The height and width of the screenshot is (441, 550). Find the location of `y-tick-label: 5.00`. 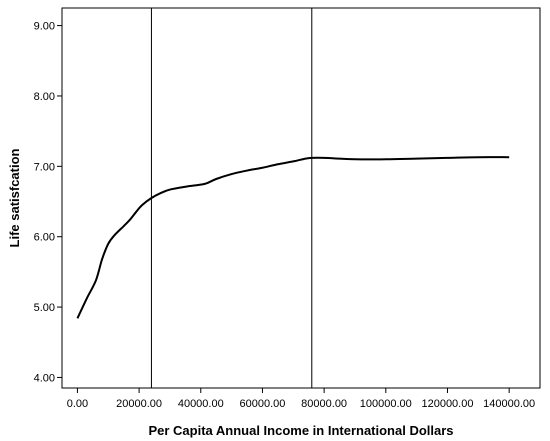

y-tick-label: 5.00 is located at coordinates (44, 308).